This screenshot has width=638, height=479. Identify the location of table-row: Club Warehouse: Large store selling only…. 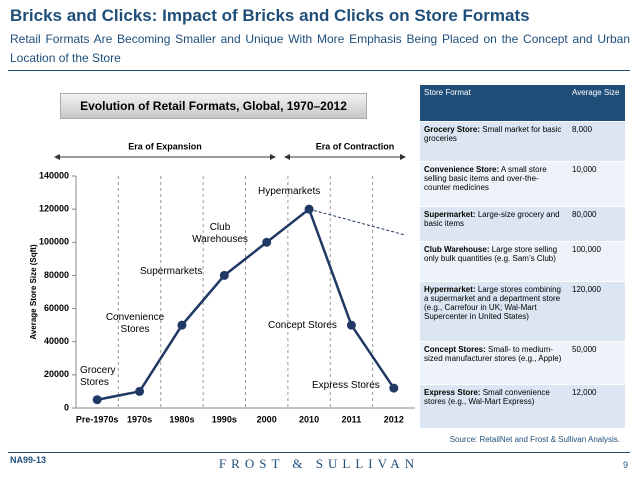
(522, 261).